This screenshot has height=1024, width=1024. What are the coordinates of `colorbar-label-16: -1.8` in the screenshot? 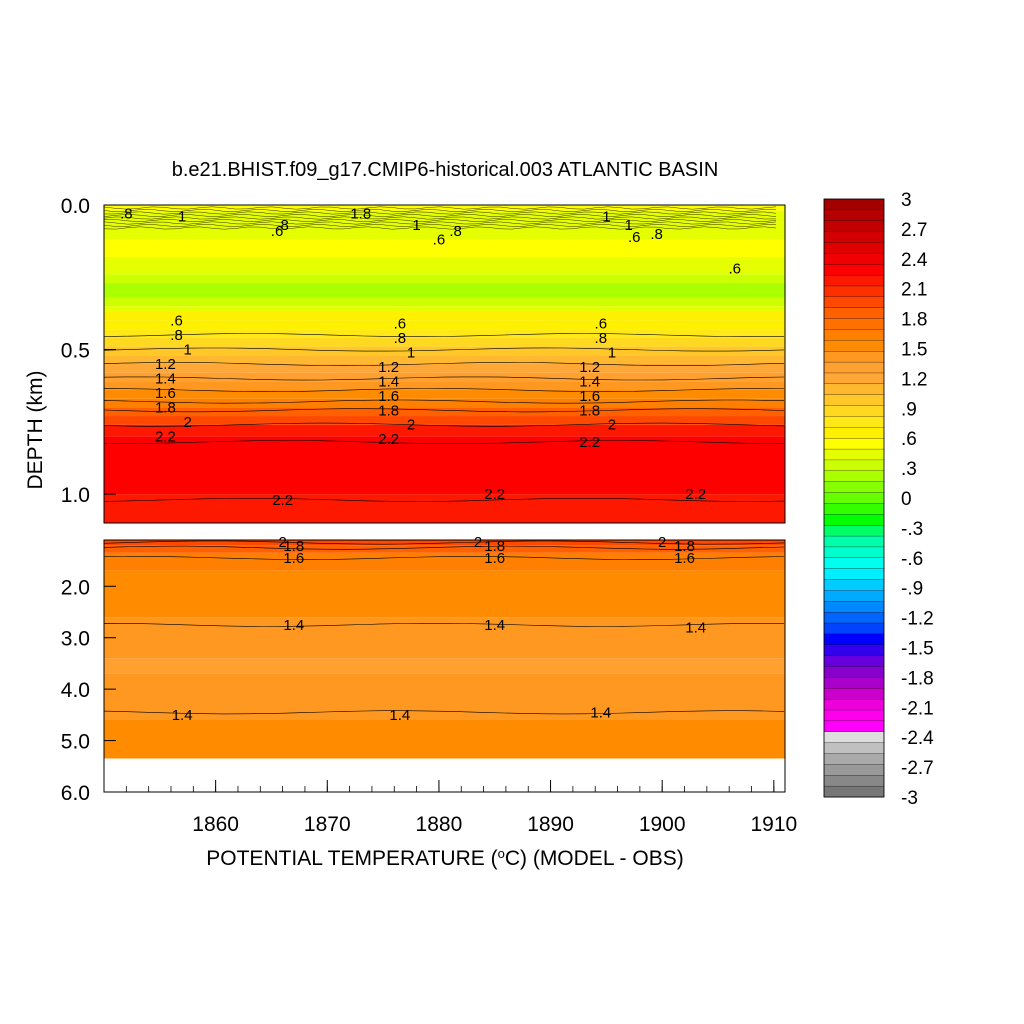 It's located at (917, 678).